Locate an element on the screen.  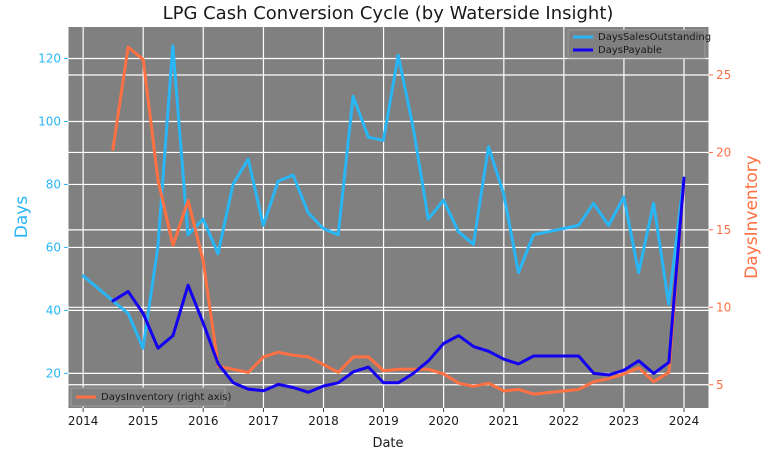
y-left-tick-label: 40 is located at coordinates (53, 310).